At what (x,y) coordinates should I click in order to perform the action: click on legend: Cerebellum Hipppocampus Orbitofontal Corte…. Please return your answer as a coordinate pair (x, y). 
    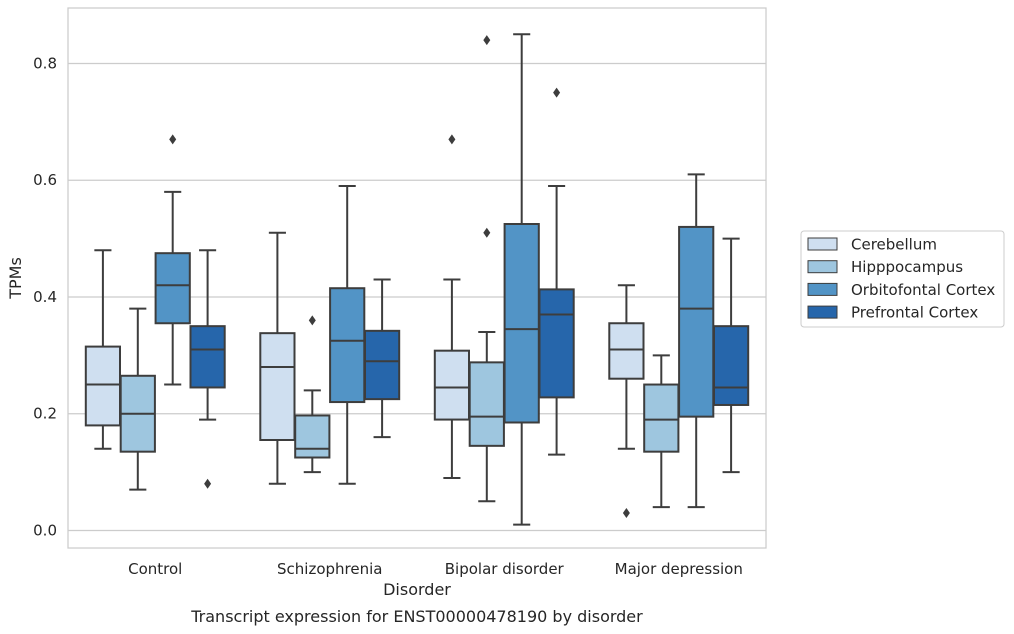
    Looking at the image, I should click on (902, 279).